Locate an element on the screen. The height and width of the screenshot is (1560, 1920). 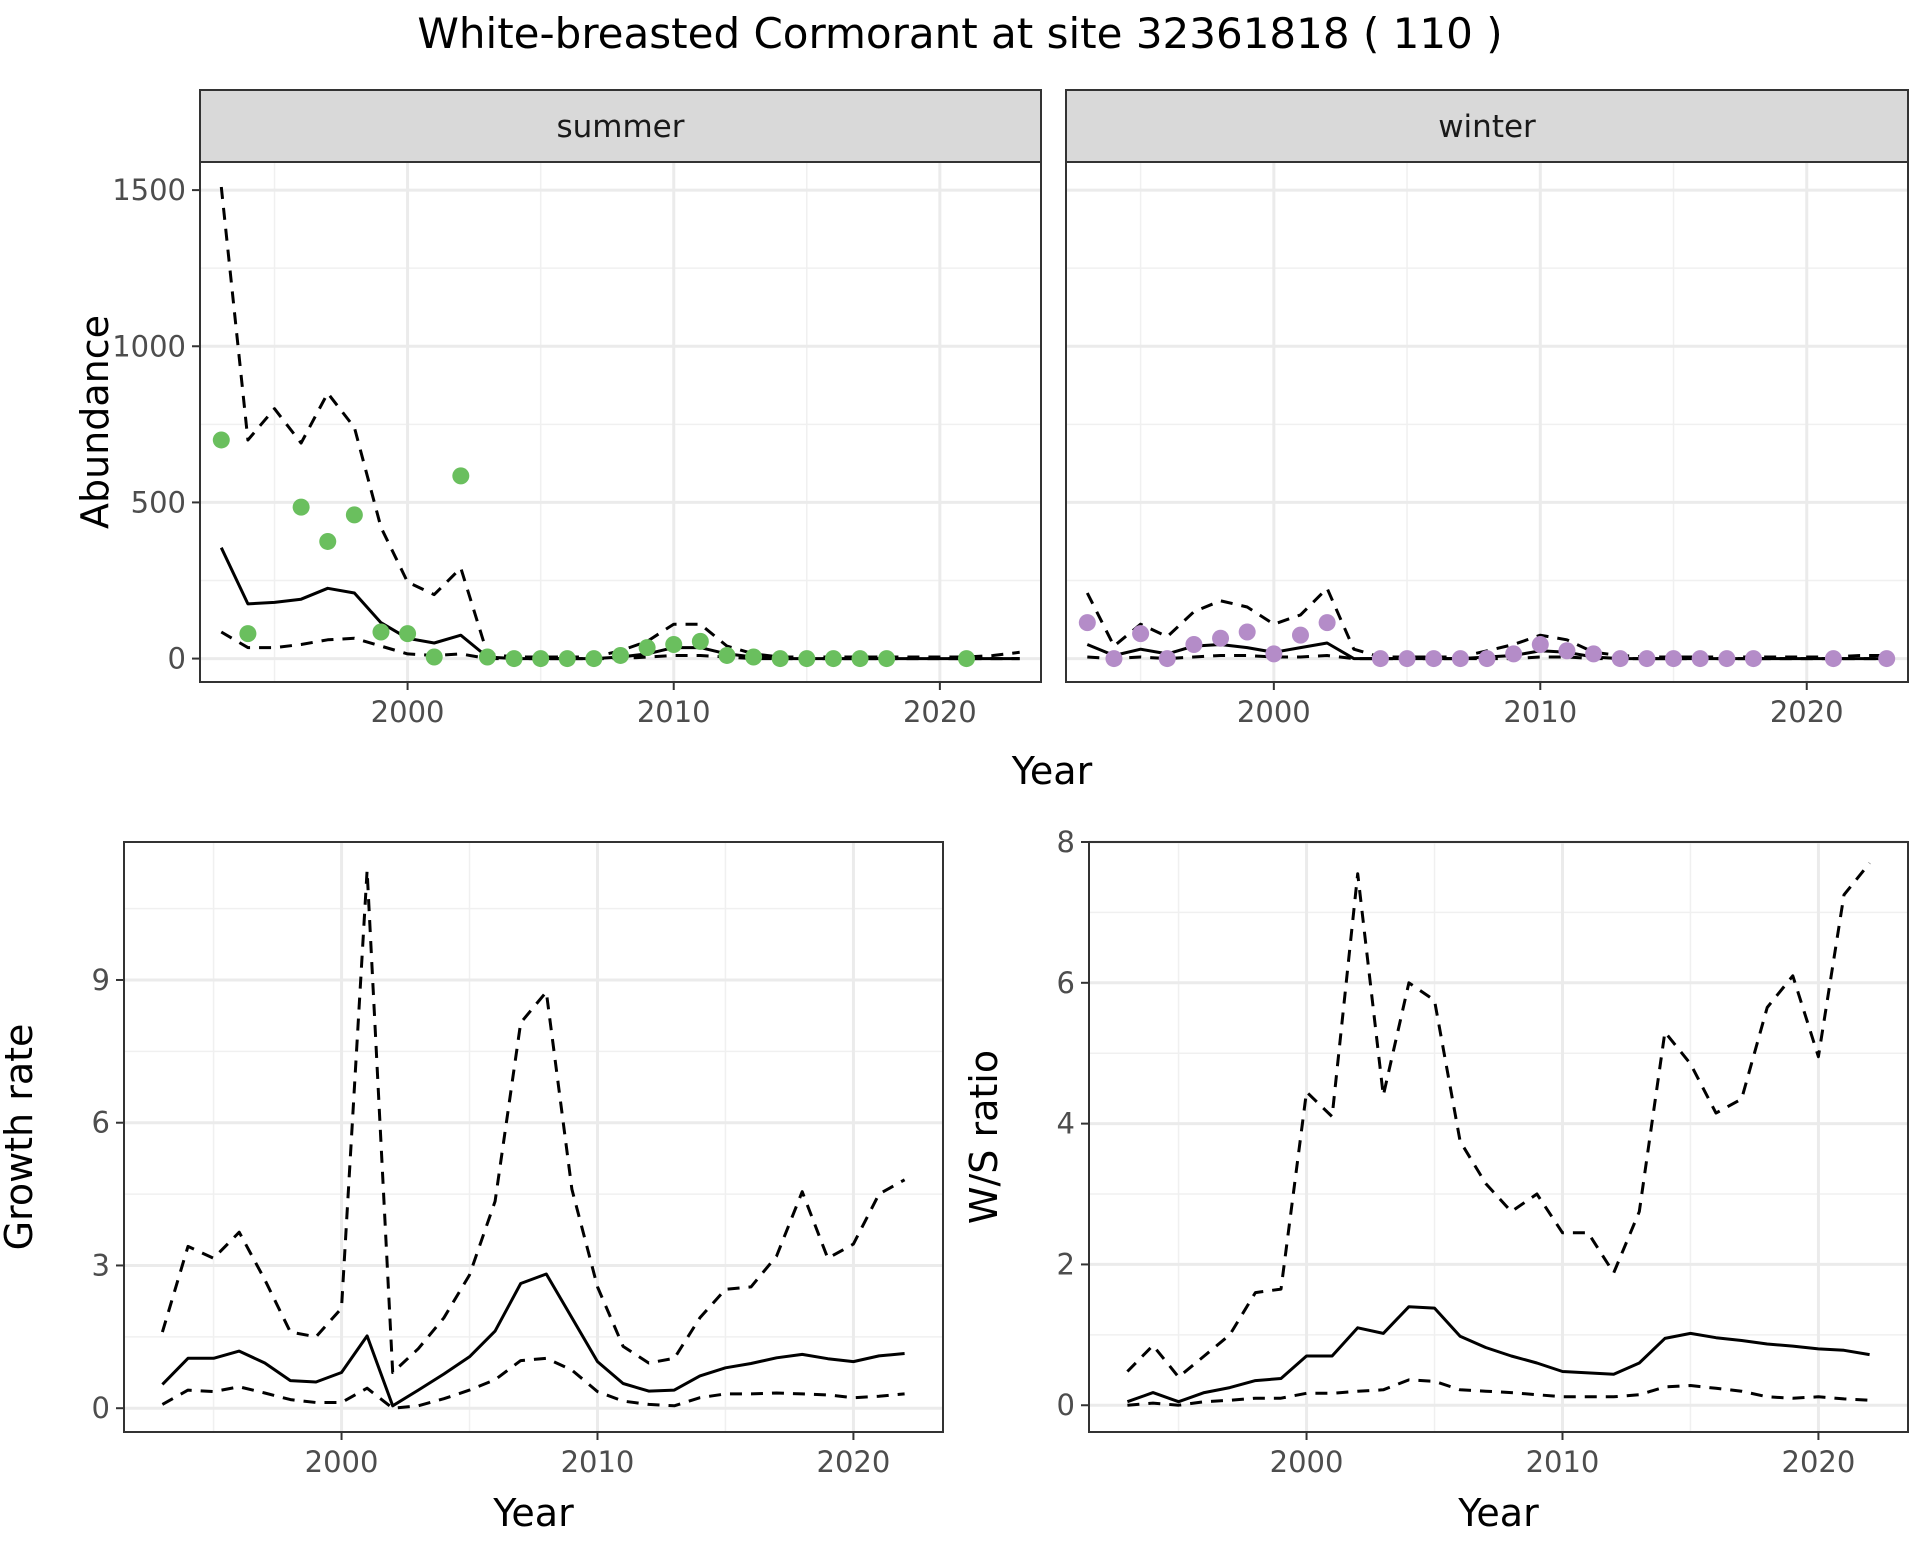
y-tick-label: 9 is located at coordinates (101, 980).